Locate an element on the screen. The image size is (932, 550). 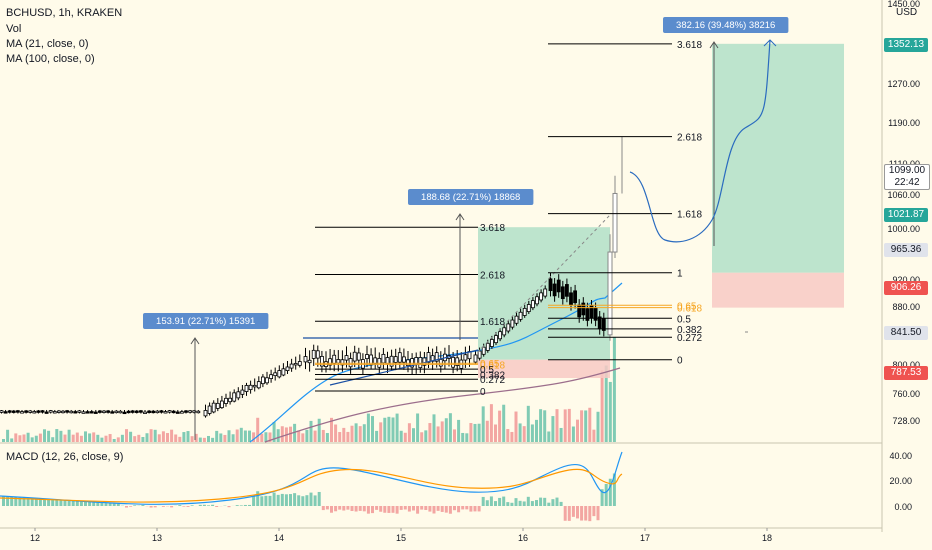
macd-legend: MACD (12, 26, close, 9) is located at coordinates (65, 457).